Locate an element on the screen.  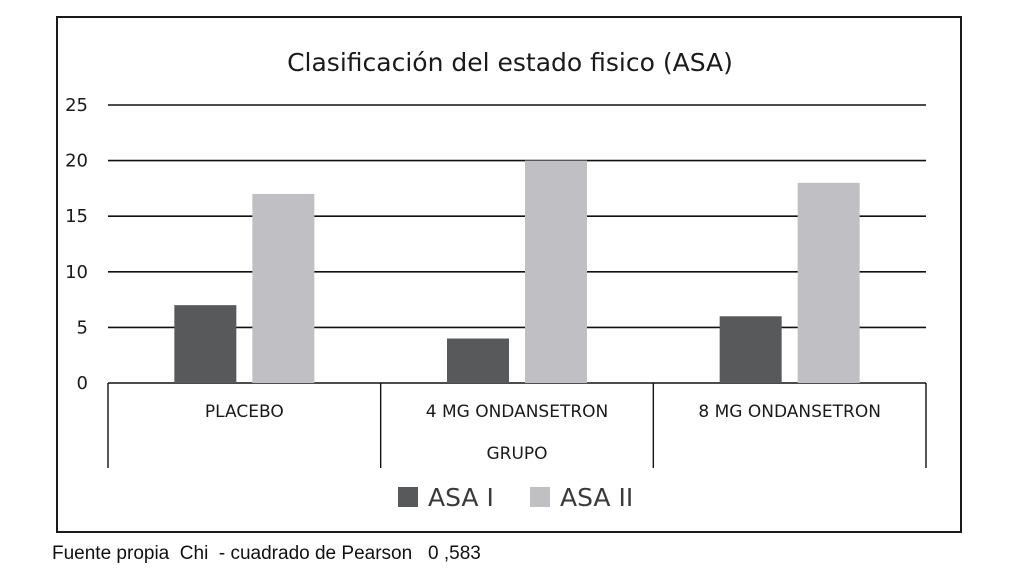
x-axis-title: GRUPO is located at coordinates (516, 454).